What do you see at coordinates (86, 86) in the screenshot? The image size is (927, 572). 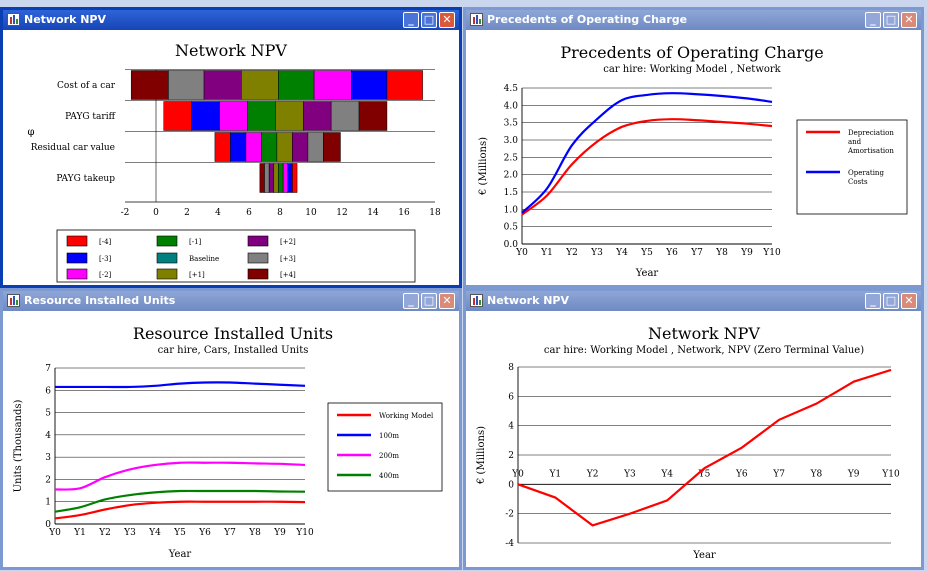 I see `category-label: Cost of a car` at bounding box center [86, 86].